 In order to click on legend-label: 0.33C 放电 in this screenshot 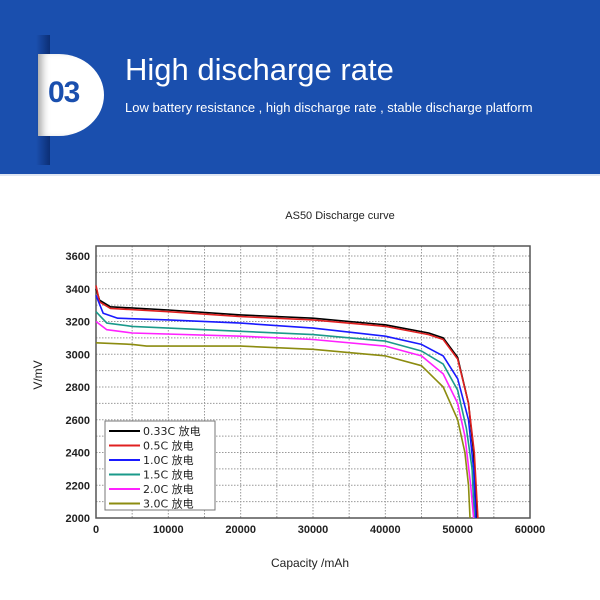, I will do `click(172, 431)`.